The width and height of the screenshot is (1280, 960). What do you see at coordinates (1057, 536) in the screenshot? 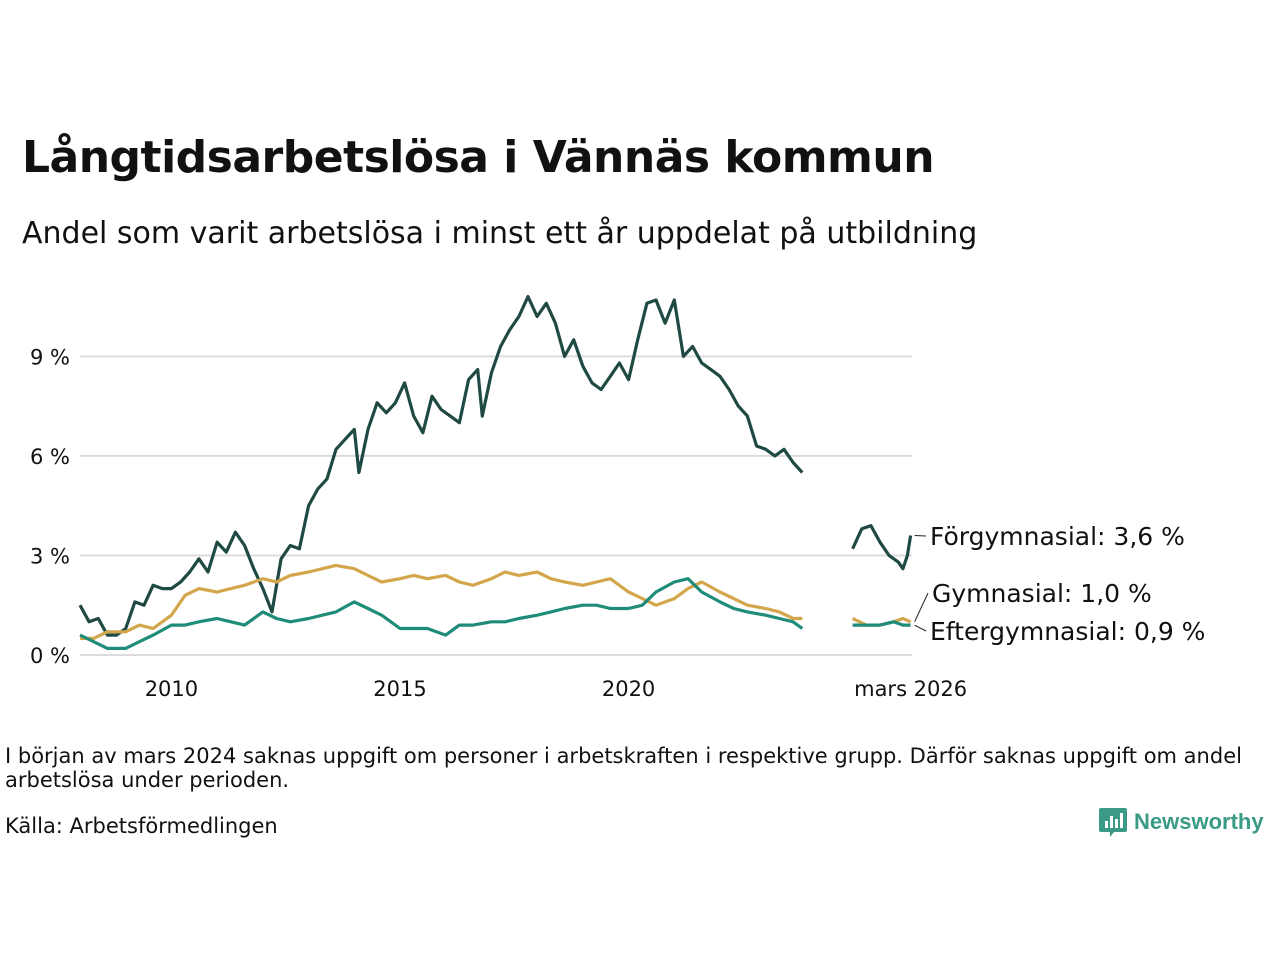
I see `series-label-förgymnasial: Förgymnasial: 3,6 %` at bounding box center [1057, 536].